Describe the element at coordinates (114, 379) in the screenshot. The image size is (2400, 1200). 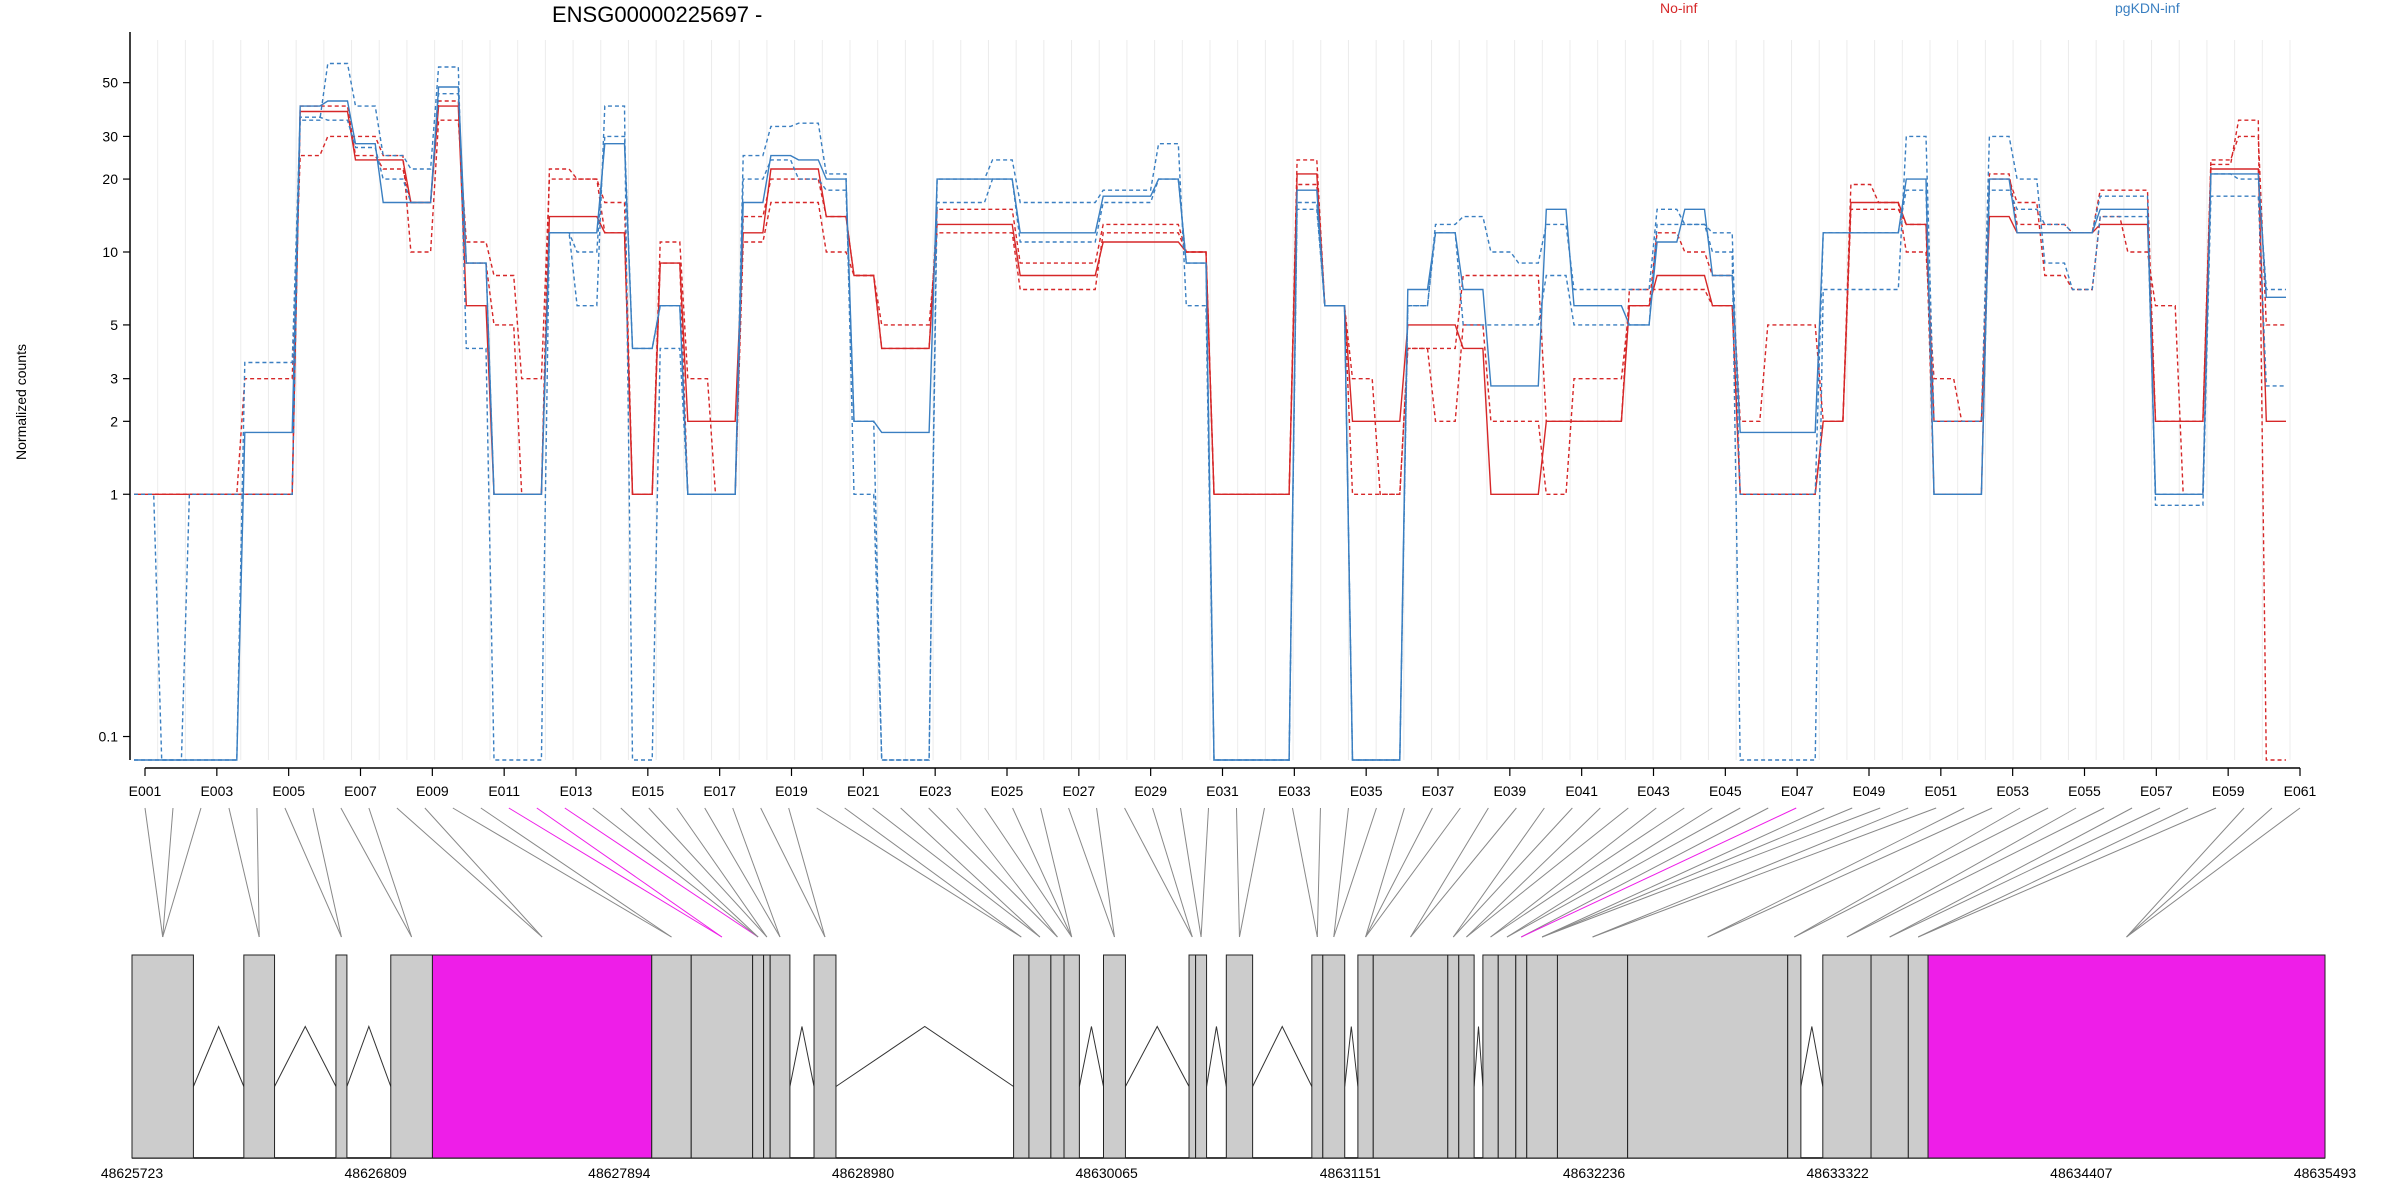
I see `y-tick-label: 3` at that location.